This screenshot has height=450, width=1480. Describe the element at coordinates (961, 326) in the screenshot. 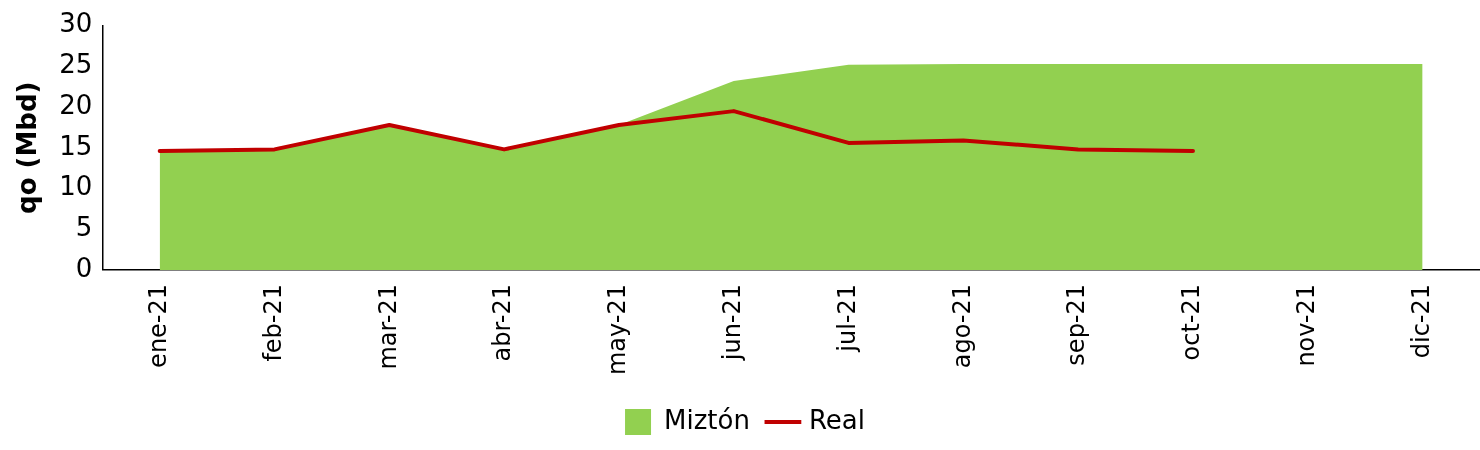

I see `x-tick-label: ago-21` at that location.